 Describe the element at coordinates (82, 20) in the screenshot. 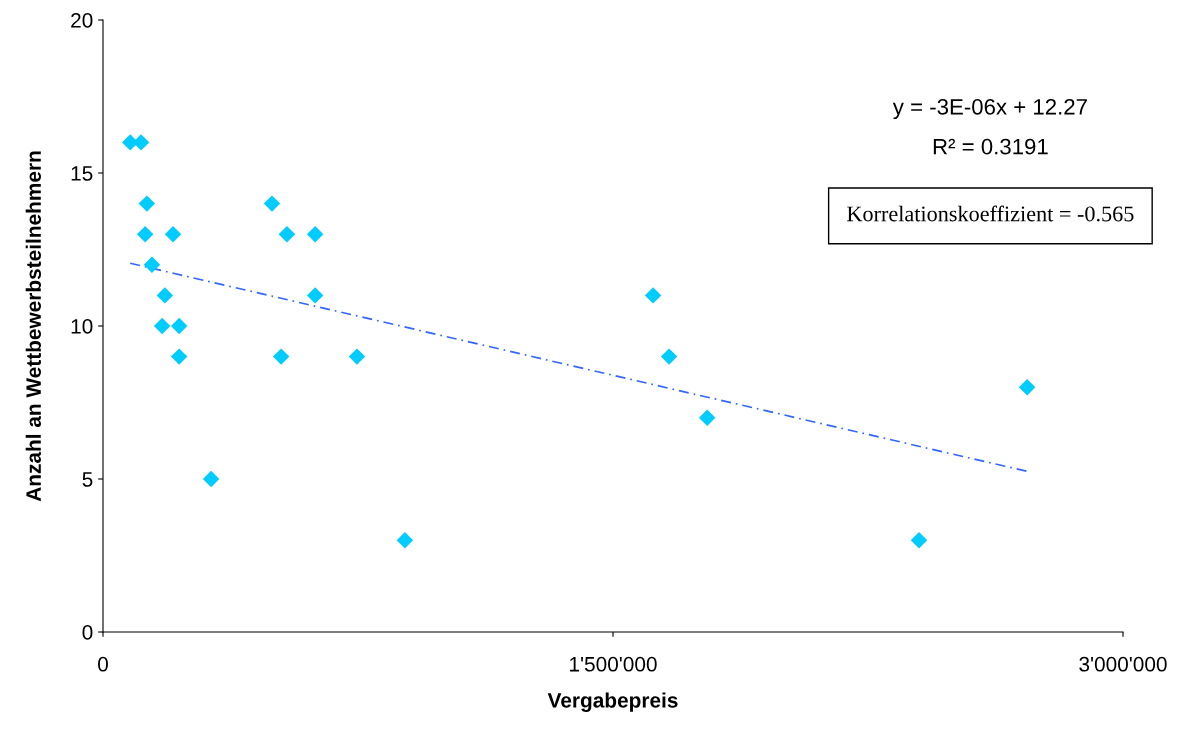

I see `y-tick-label: 20` at that location.